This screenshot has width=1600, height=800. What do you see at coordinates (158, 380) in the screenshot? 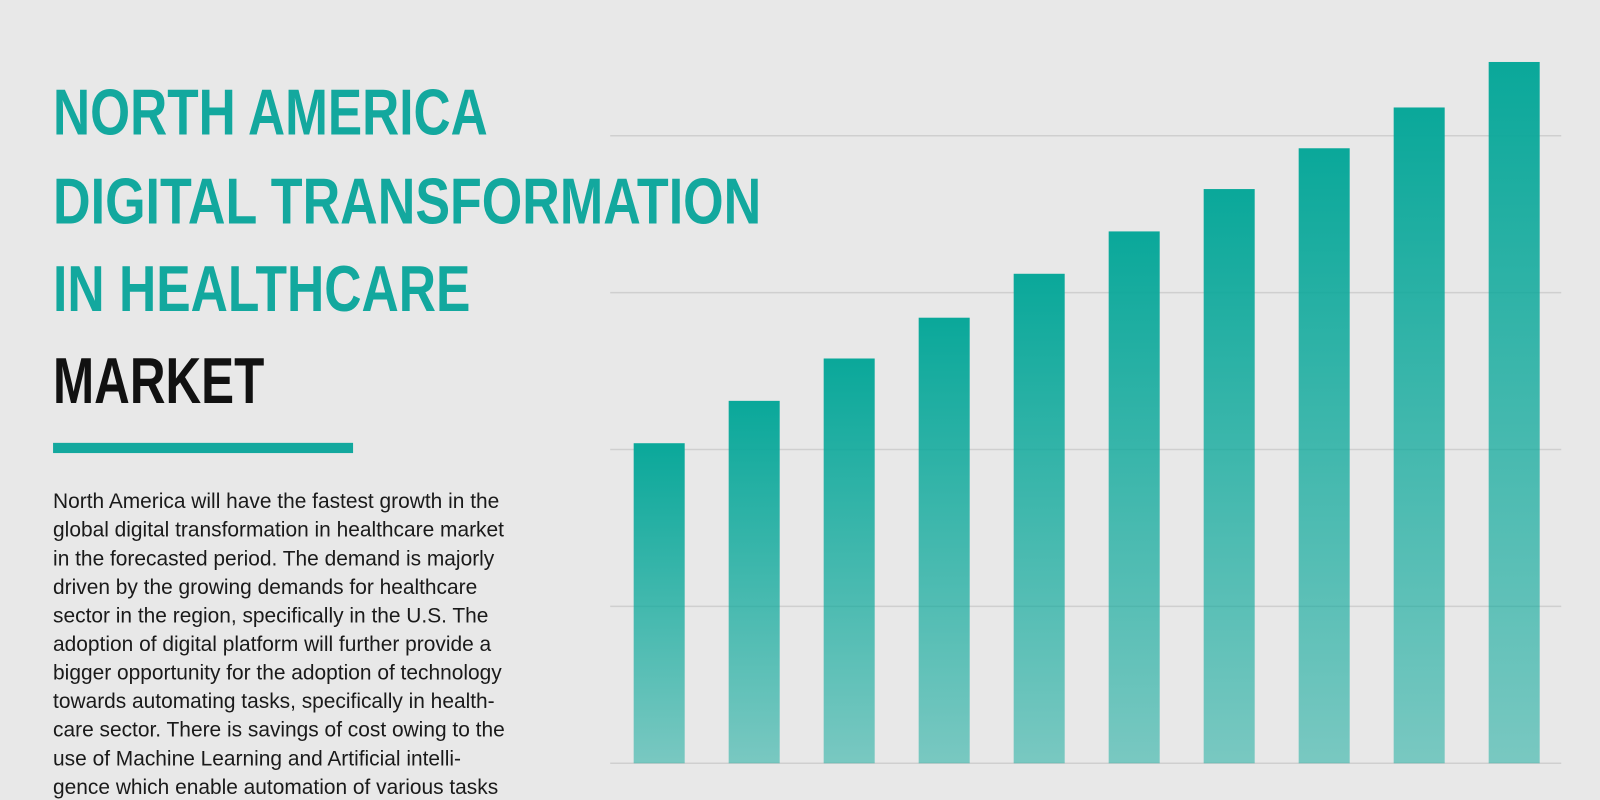
I see `title-line: MARKET` at bounding box center [158, 380].